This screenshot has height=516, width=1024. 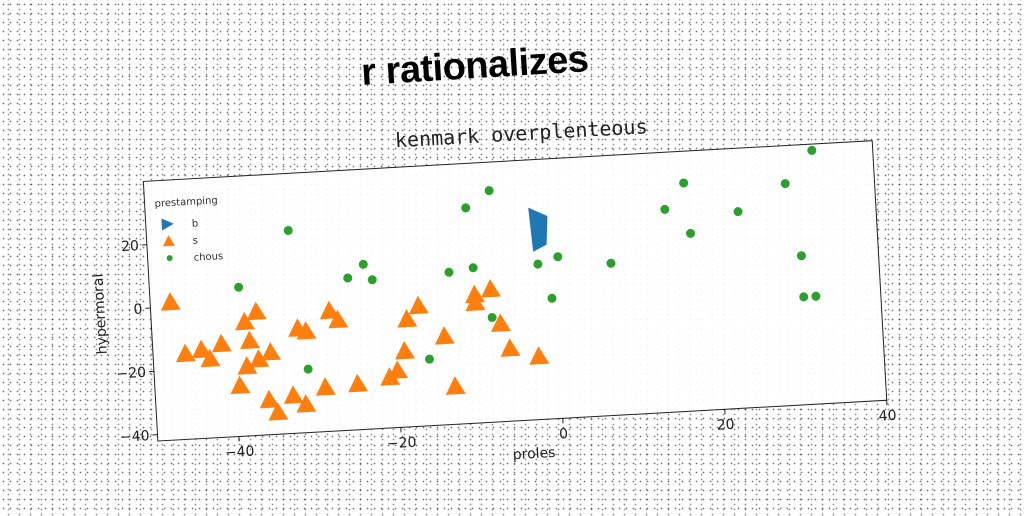 What do you see at coordinates (208, 257) in the screenshot?
I see `legend-label-chous: chous` at bounding box center [208, 257].